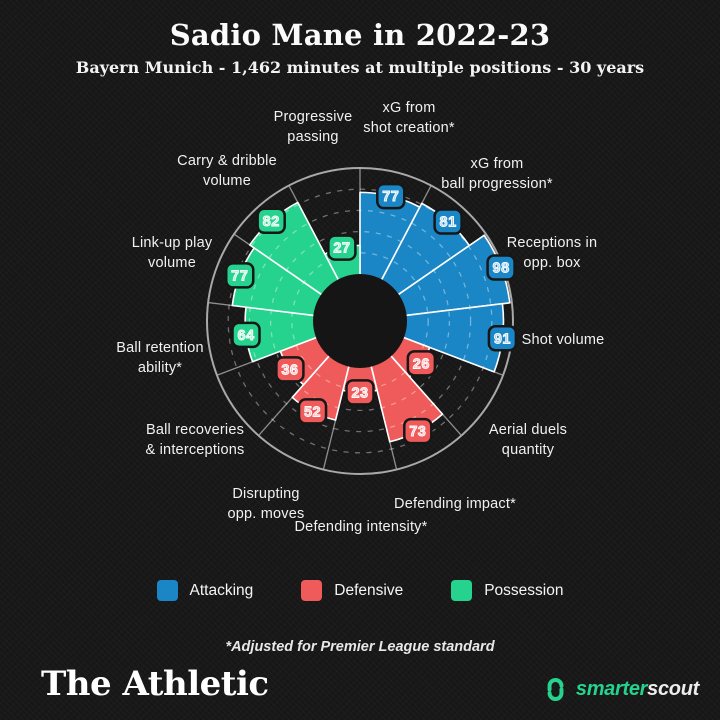 The width and height of the screenshot is (720, 720). What do you see at coordinates (313, 127) in the screenshot?
I see `metric-label-12: Progressive passing` at bounding box center [313, 127].